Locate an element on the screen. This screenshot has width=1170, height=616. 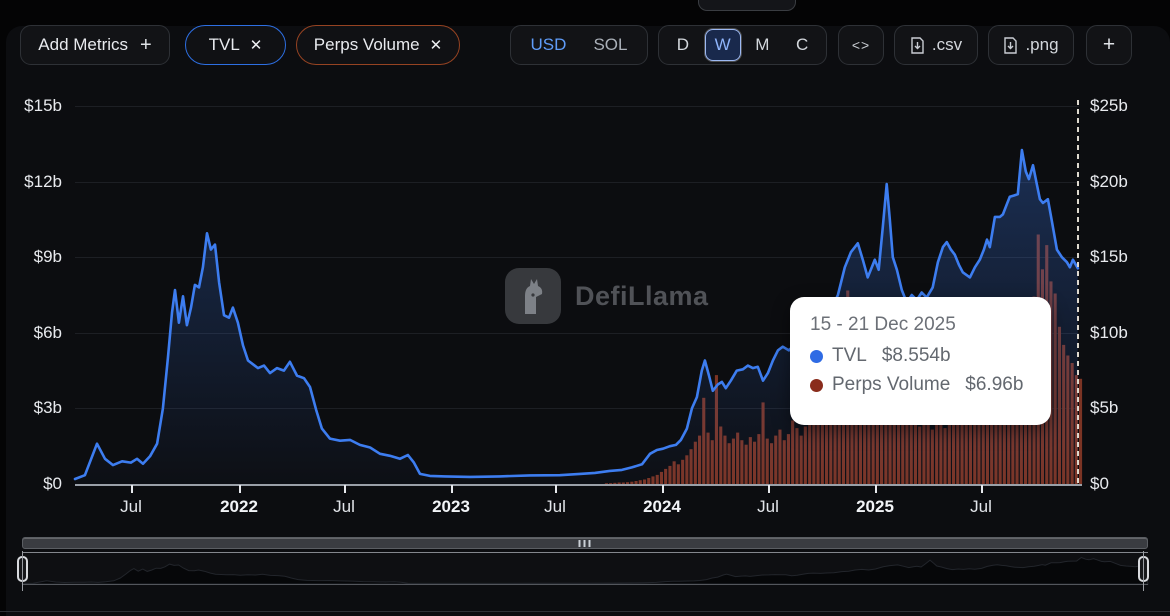
x-axis-label: 2023 is located at coordinates (451, 506).